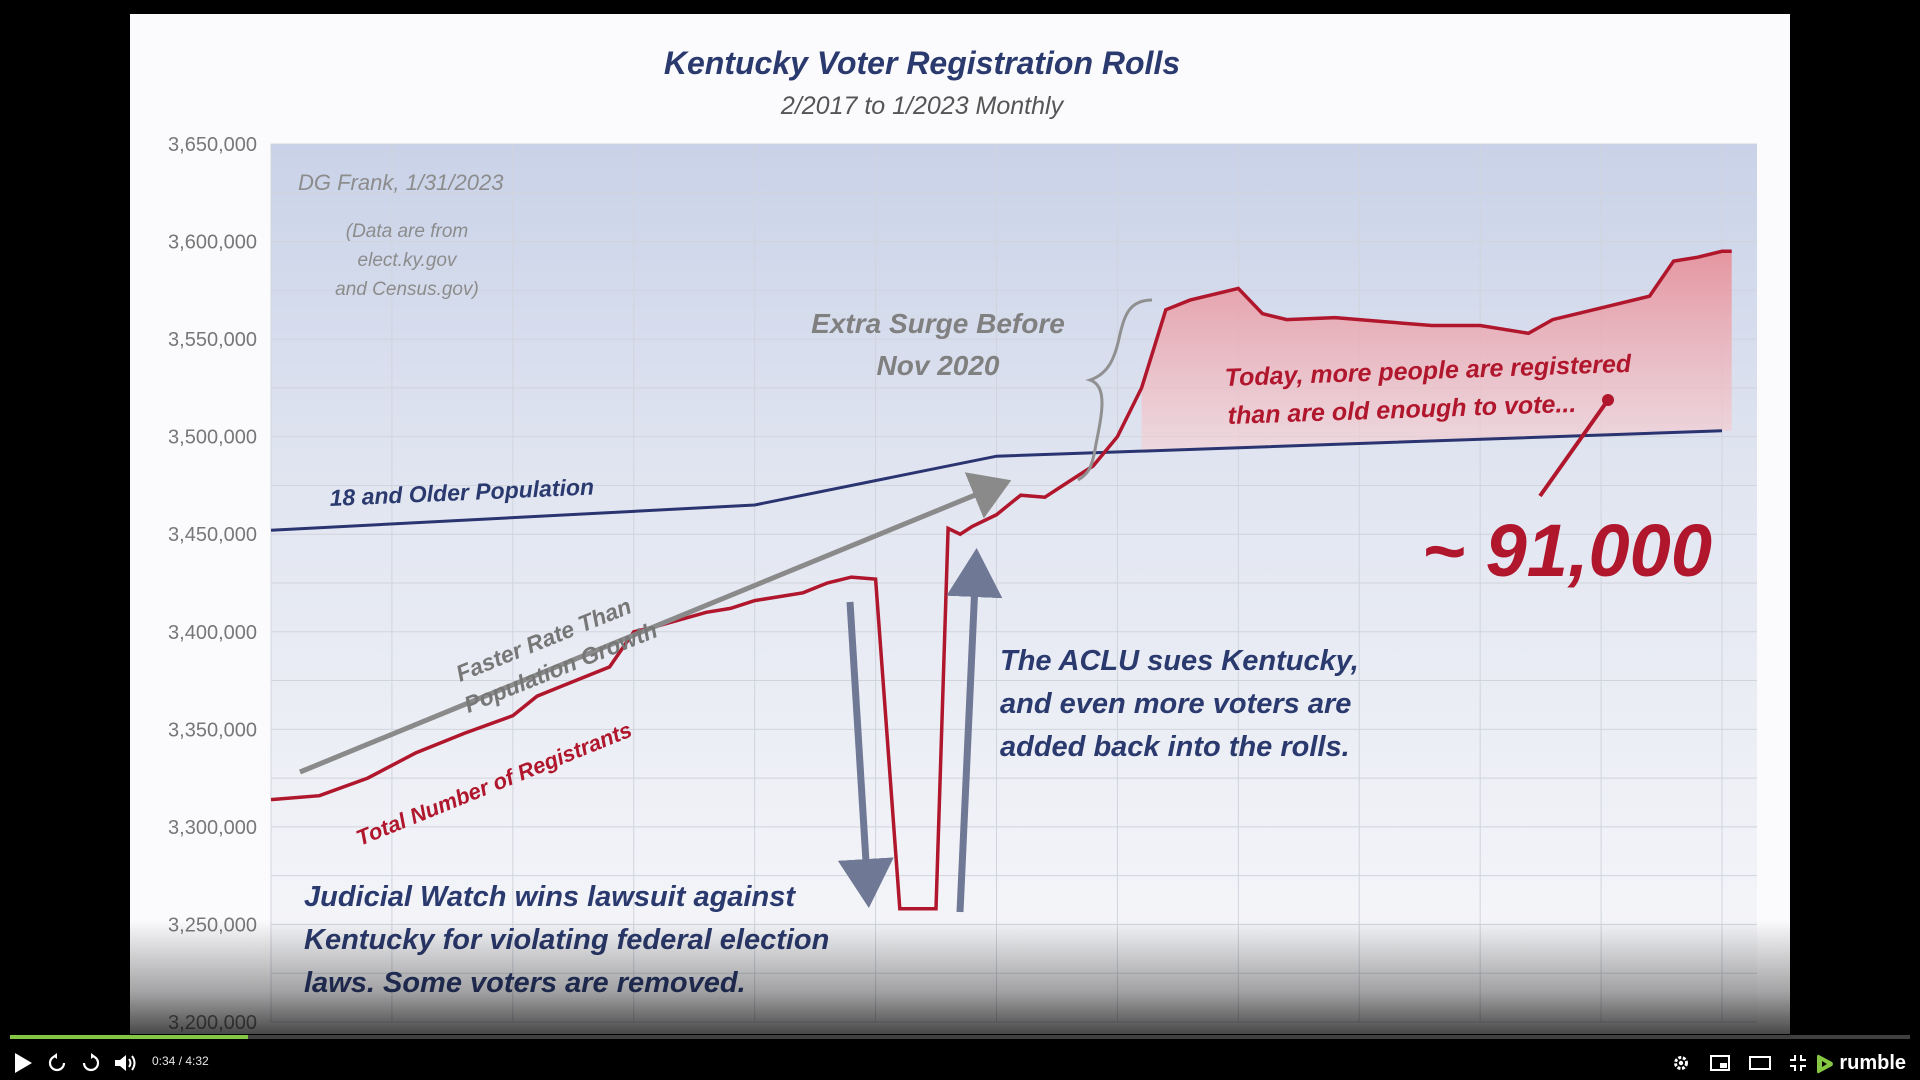 The width and height of the screenshot is (1920, 1080). What do you see at coordinates (212, 145) in the screenshot?
I see `y-tick-label: 3,650,000` at bounding box center [212, 145].